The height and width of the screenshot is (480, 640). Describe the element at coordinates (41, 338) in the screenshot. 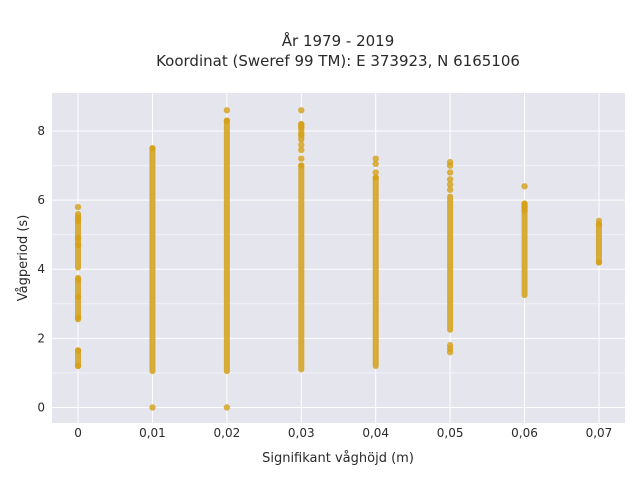

I see `y-tick-label: 2` at that location.